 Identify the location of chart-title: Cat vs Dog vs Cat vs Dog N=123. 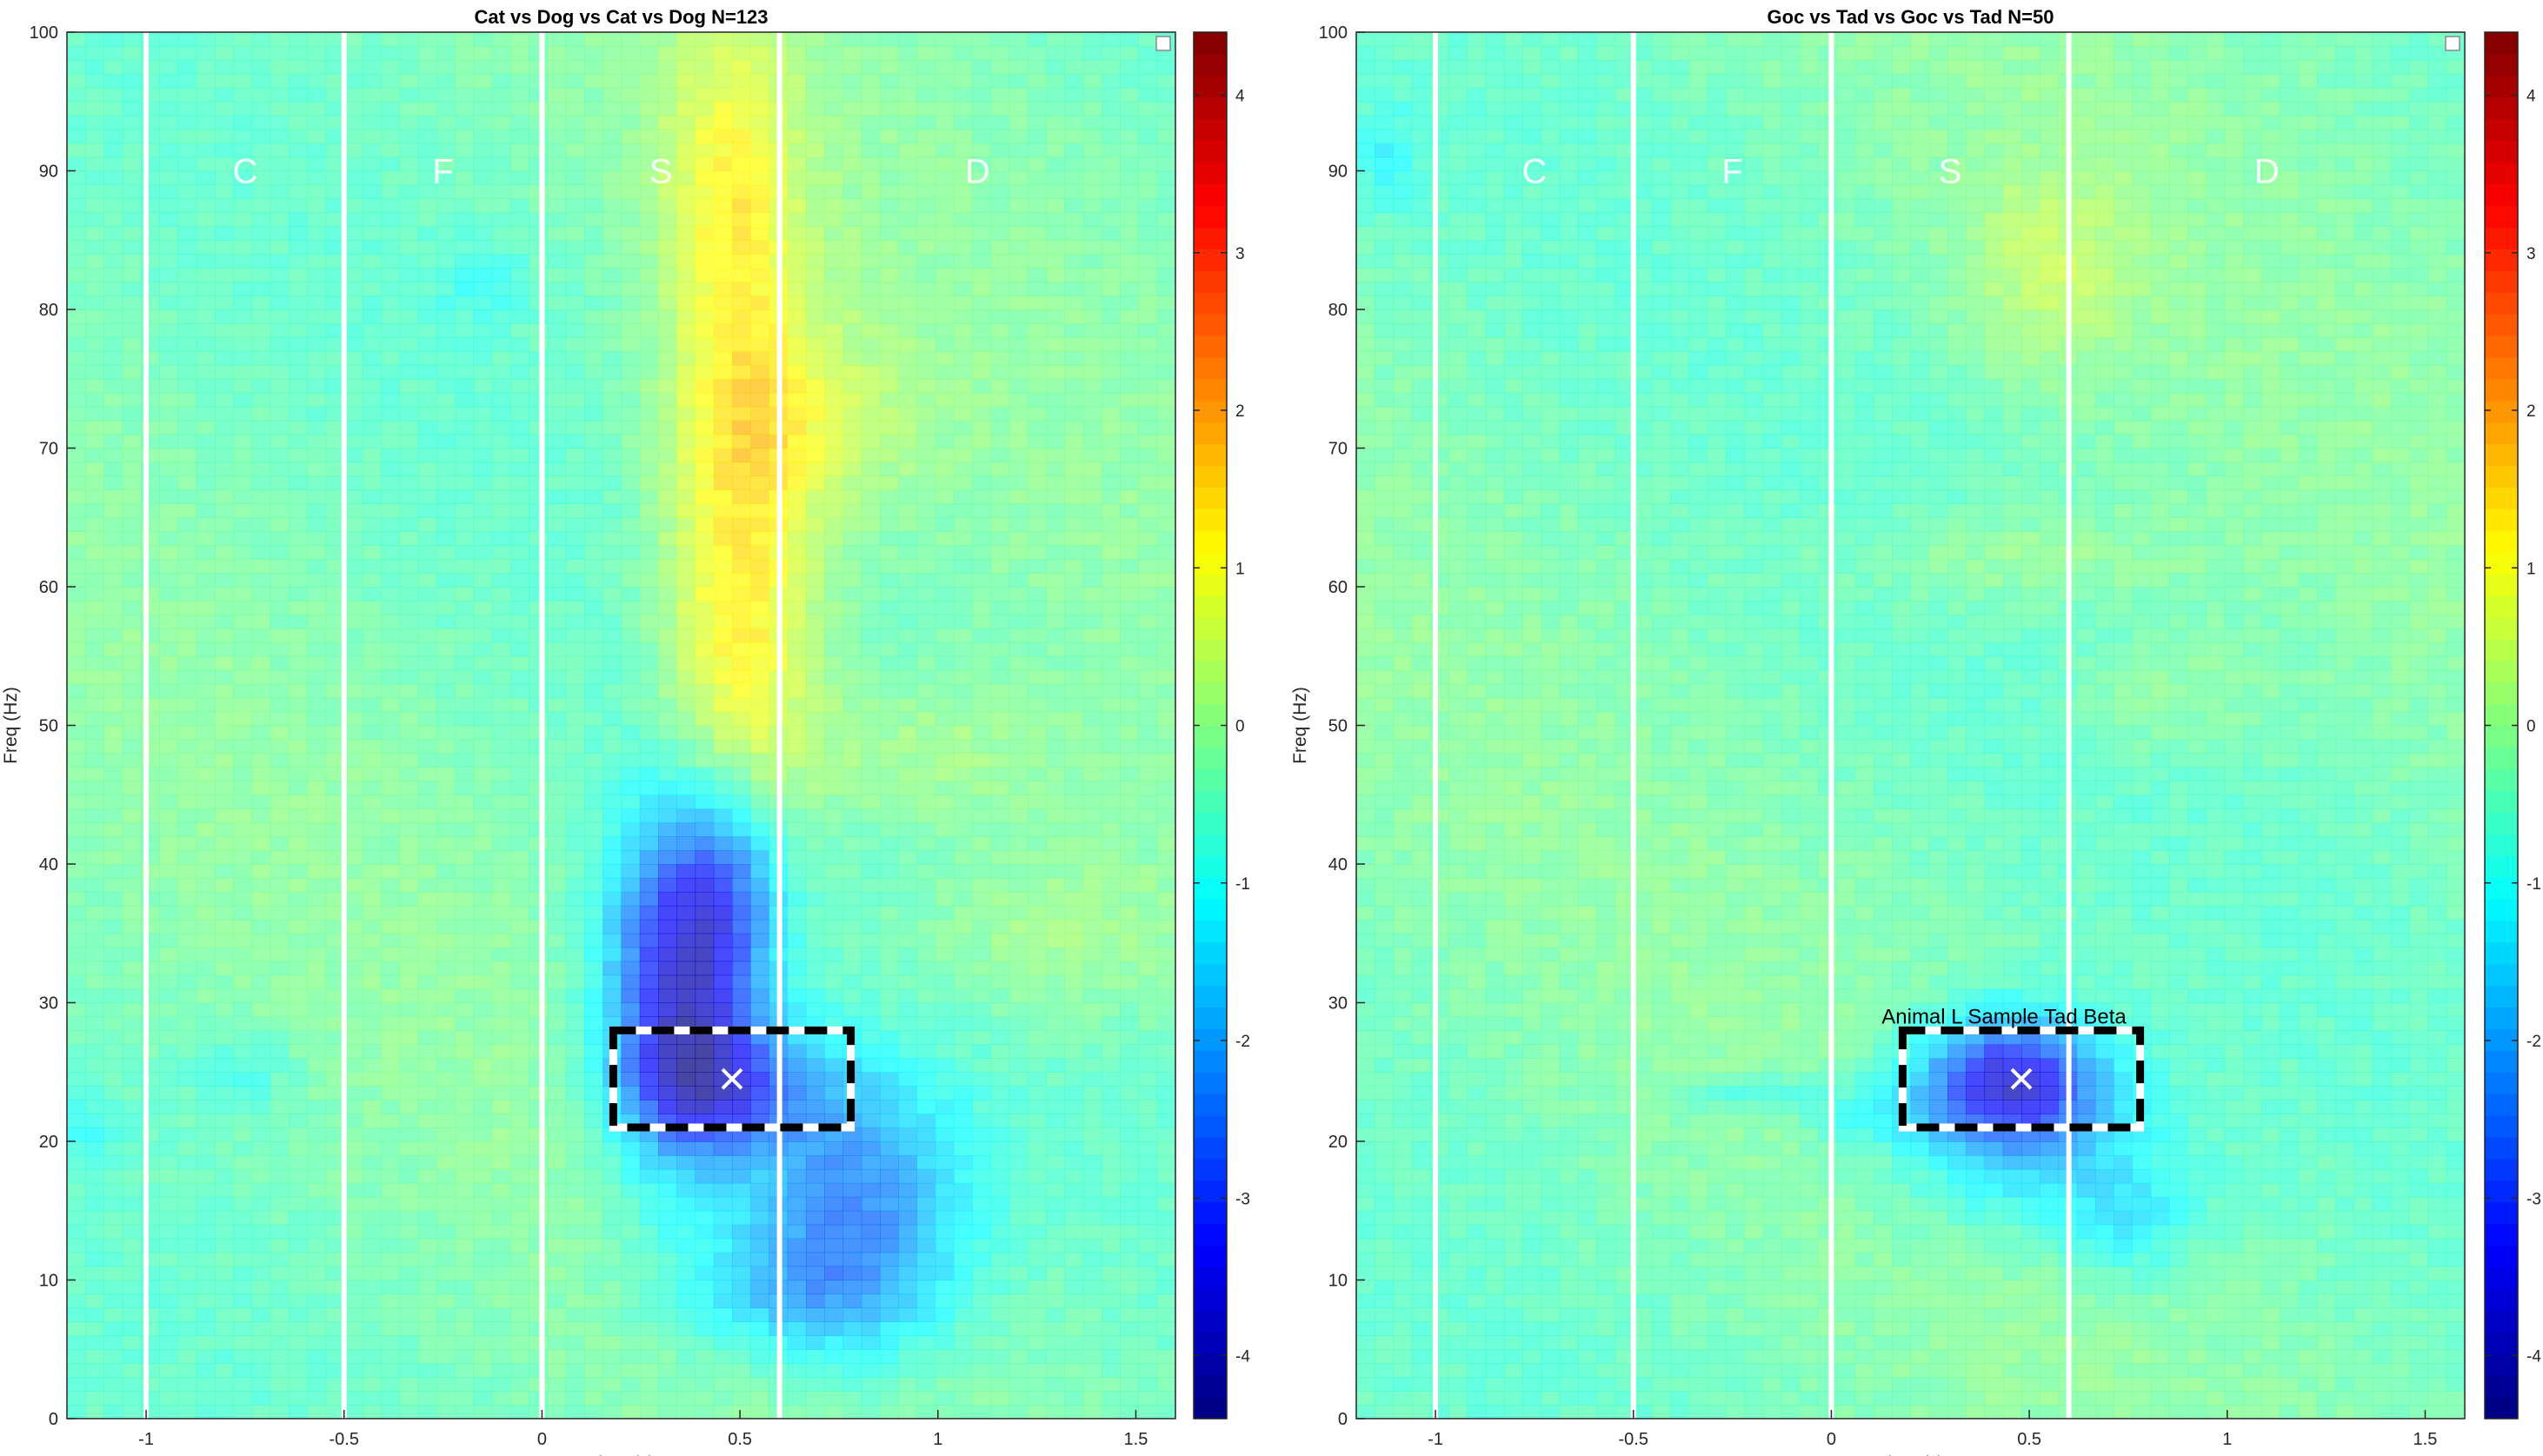
(621, 17).